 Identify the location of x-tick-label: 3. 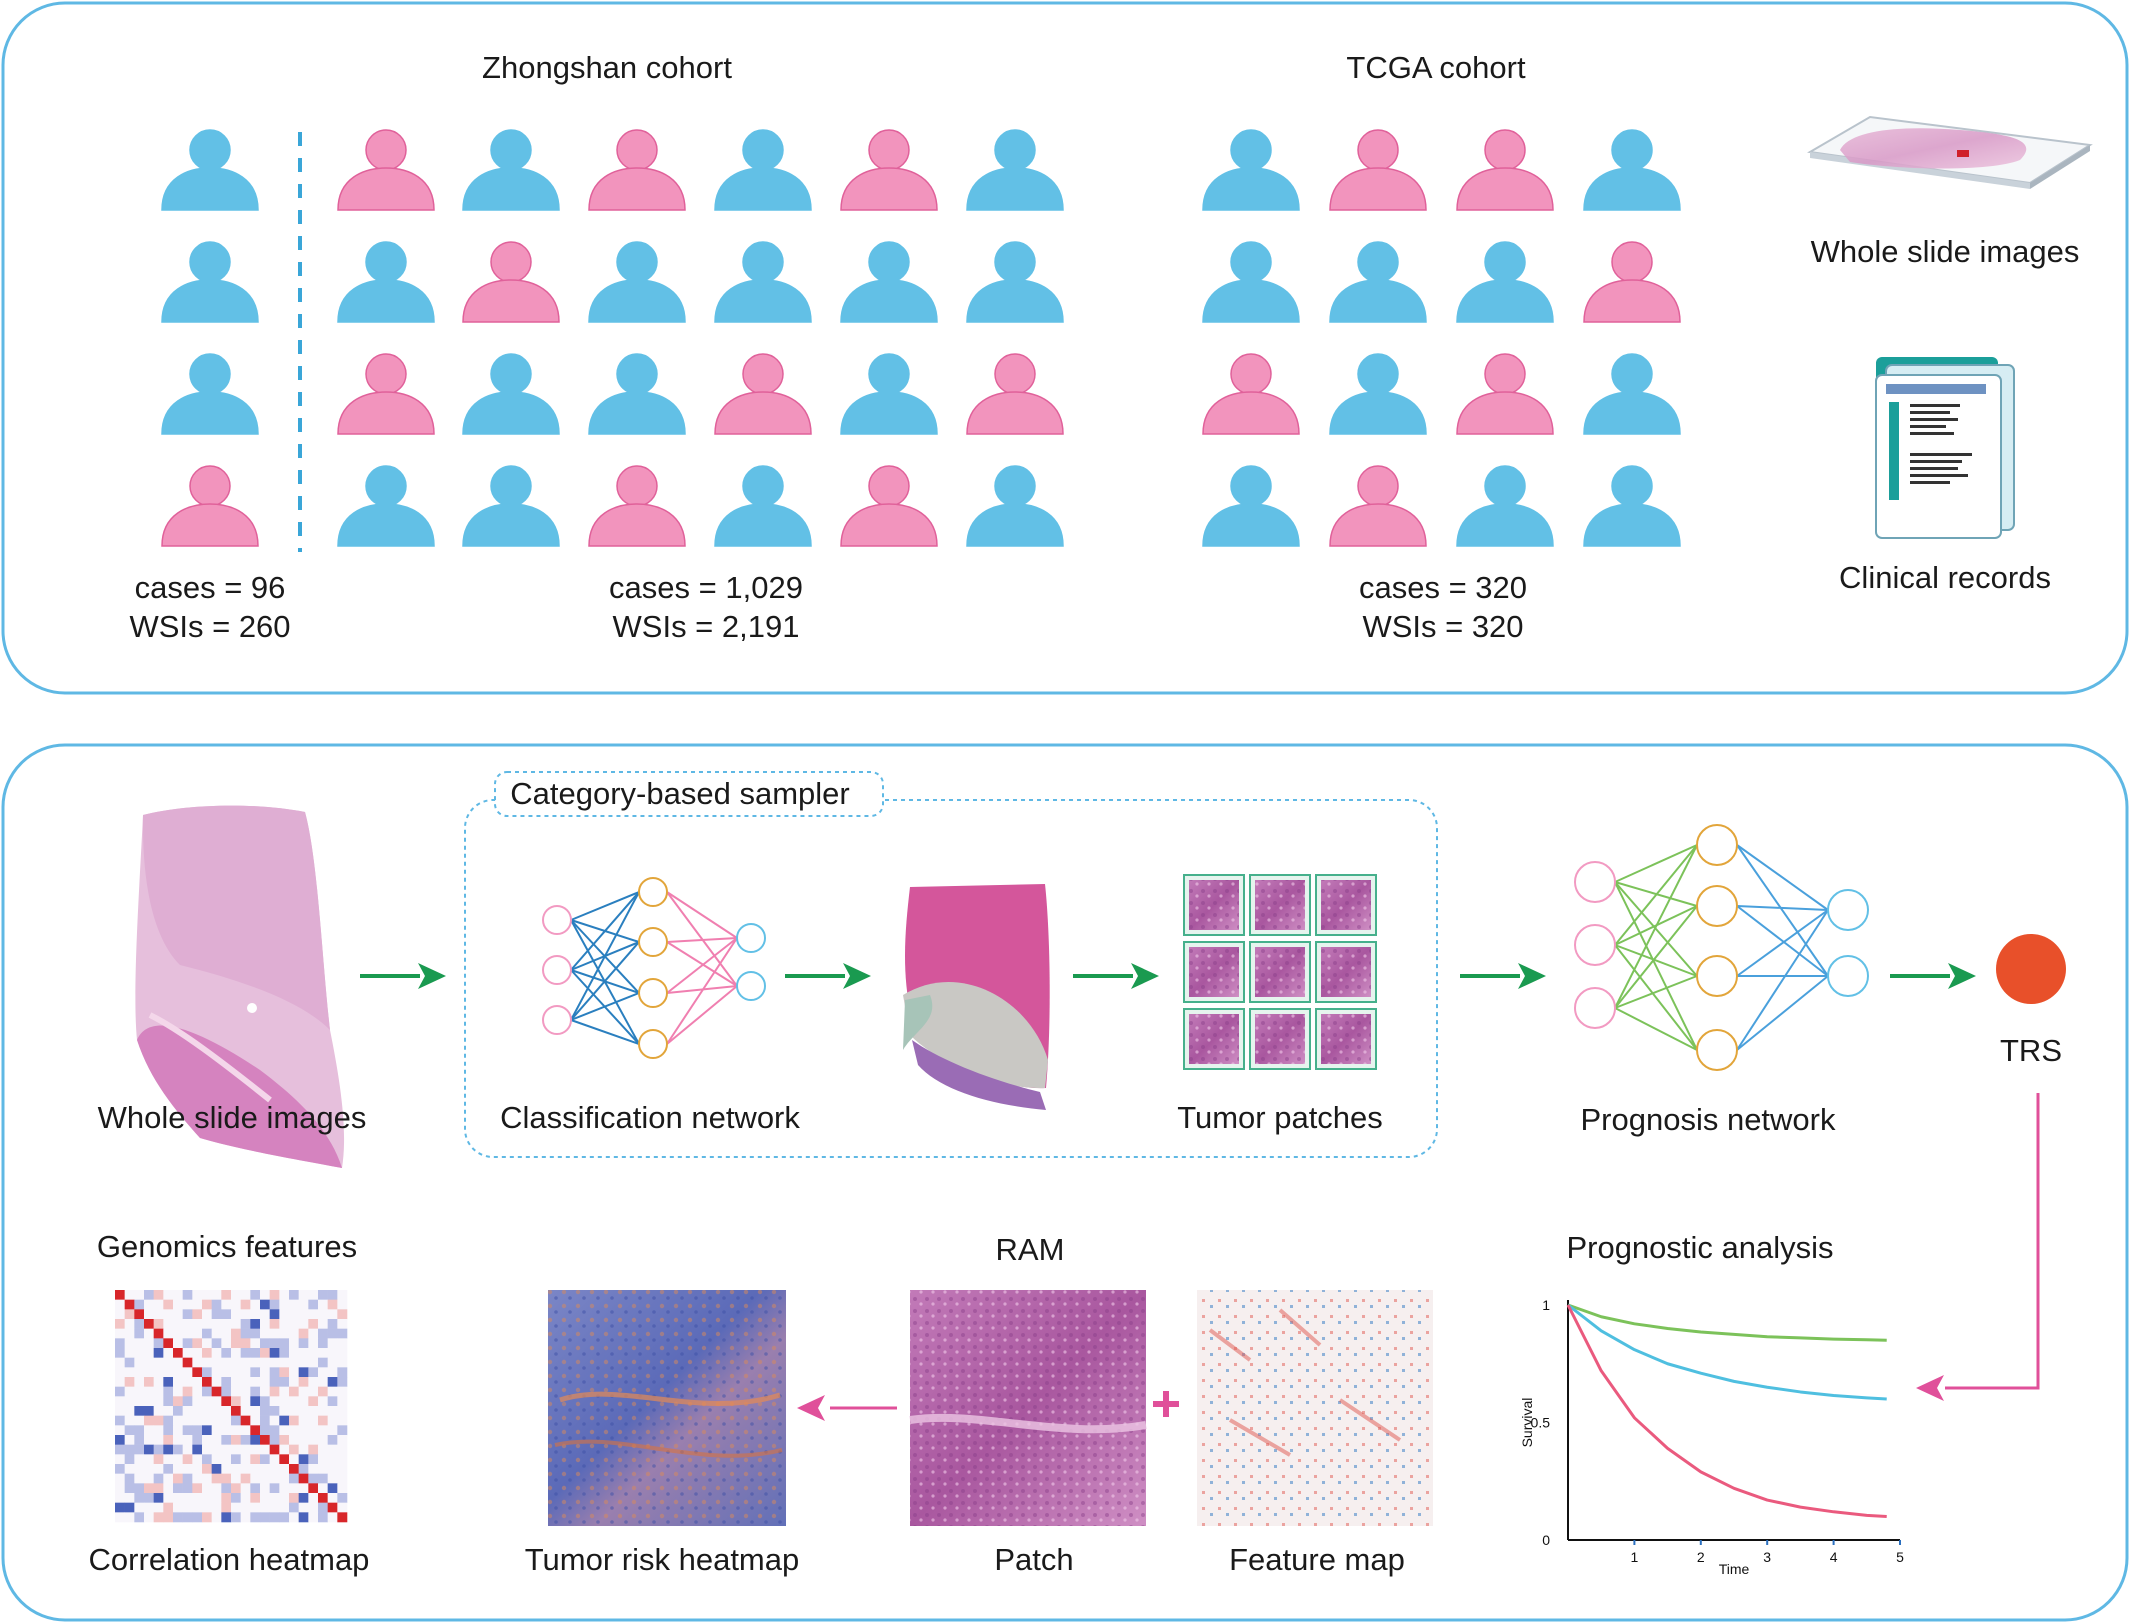
(1767, 1557).